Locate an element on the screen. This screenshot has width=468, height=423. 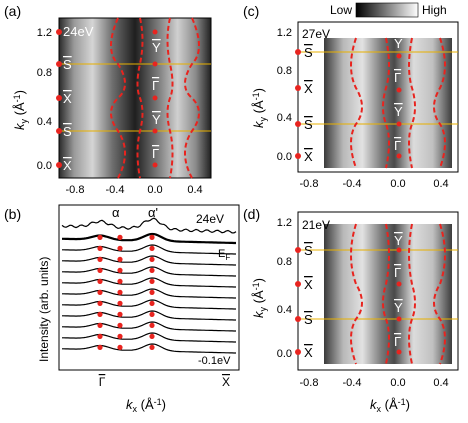
panel-d-axis-markers is located at coordinates (298, 301).